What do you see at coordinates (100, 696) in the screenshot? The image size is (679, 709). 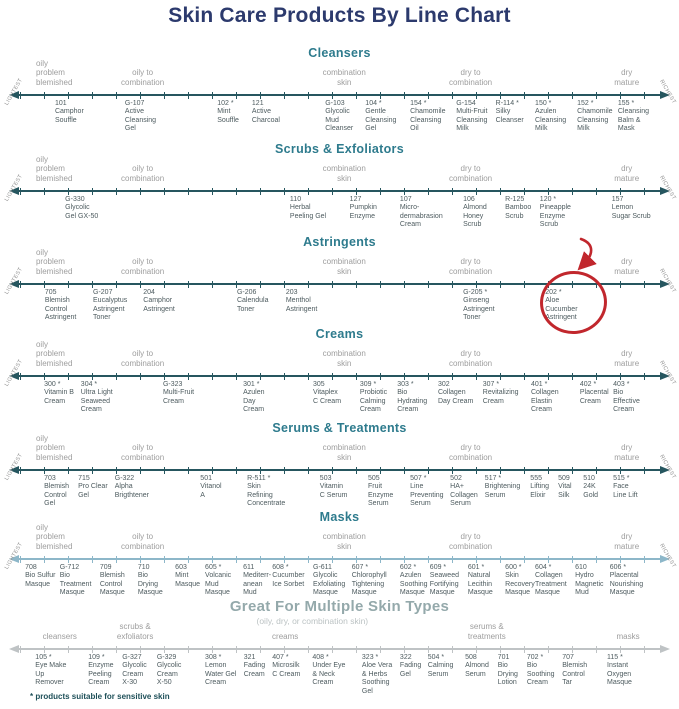 I see `footnote: * products suitable for sensitive skin` at bounding box center [100, 696].